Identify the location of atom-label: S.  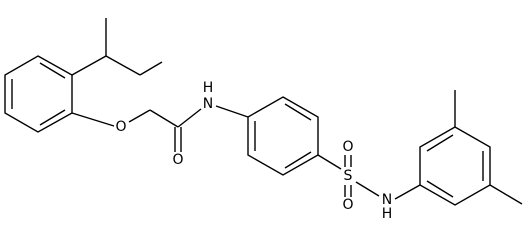
(348, 176).